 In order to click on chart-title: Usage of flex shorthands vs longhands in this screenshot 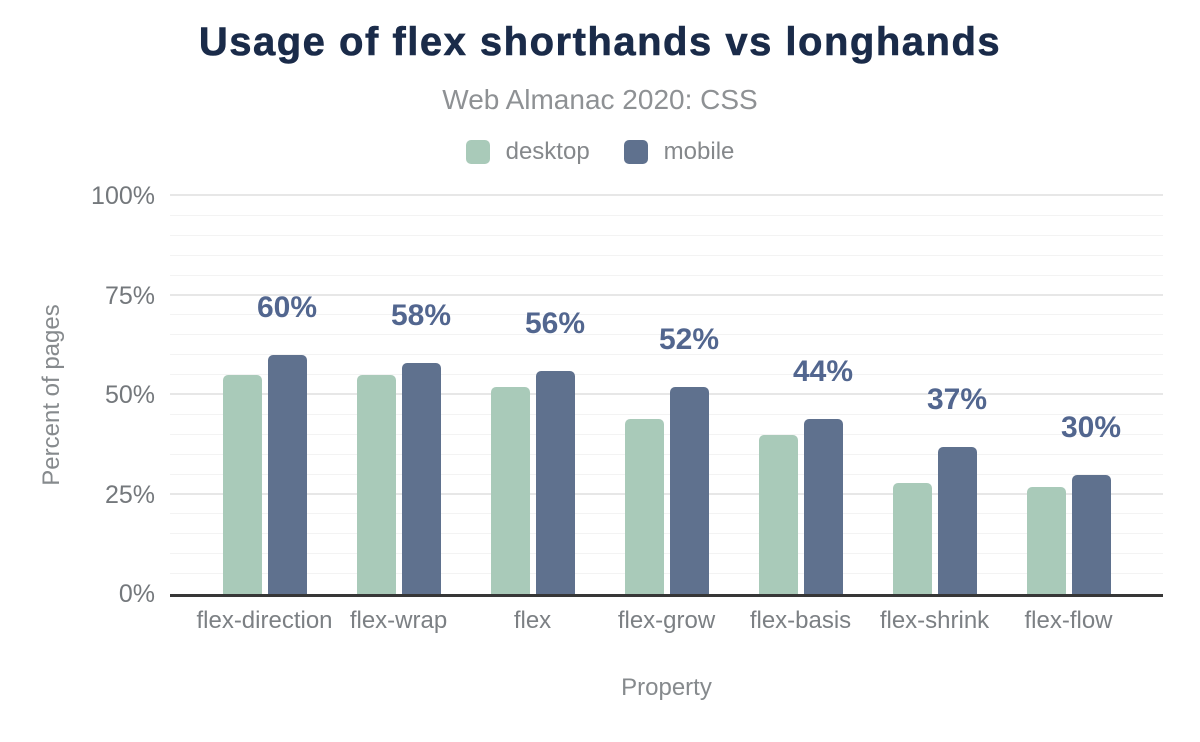, I will do `click(600, 42)`.